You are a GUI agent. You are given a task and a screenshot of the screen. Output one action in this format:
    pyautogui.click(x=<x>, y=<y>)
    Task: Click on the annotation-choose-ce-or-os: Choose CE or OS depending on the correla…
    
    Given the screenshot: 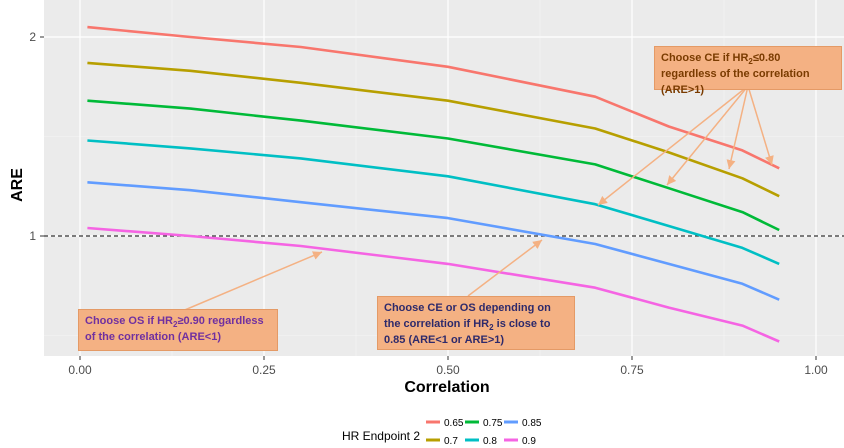 What is the action you would take?
    pyautogui.click(x=476, y=323)
    